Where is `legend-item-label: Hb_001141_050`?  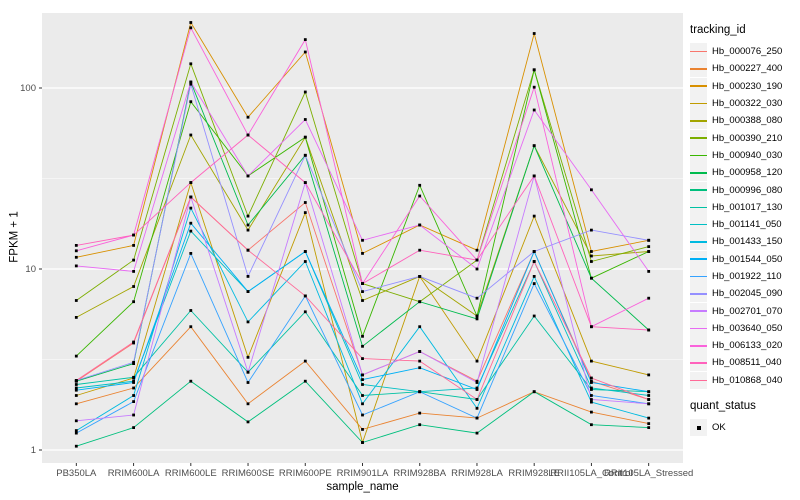 legend-item-label: Hb_001141_050 is located at coordinates (747, 225).